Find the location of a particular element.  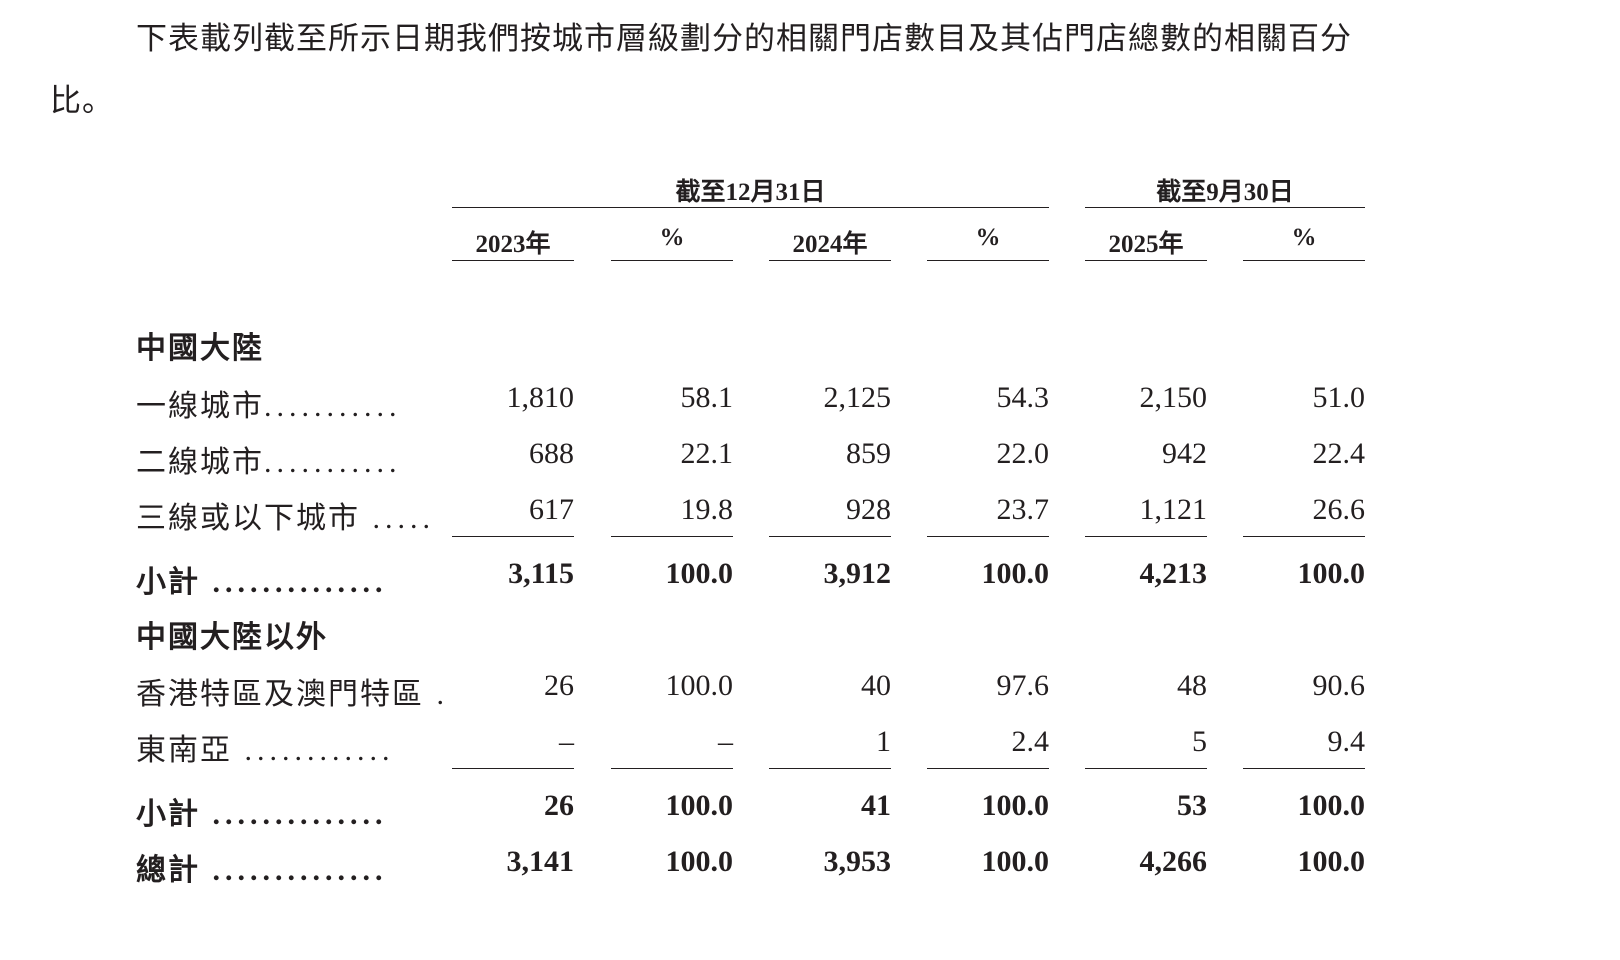

cell-value: 19.8 is located at coordinates (707, 509).